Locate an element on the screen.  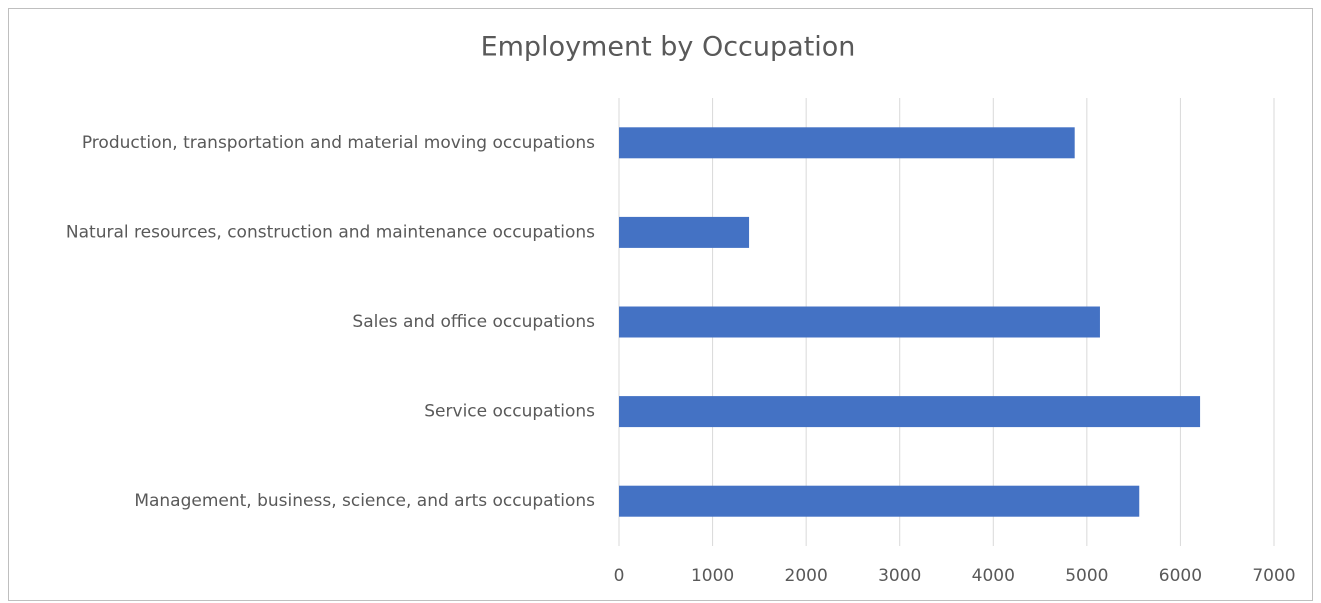
x-tick-label: 0 is located at coordinates (619, 576).